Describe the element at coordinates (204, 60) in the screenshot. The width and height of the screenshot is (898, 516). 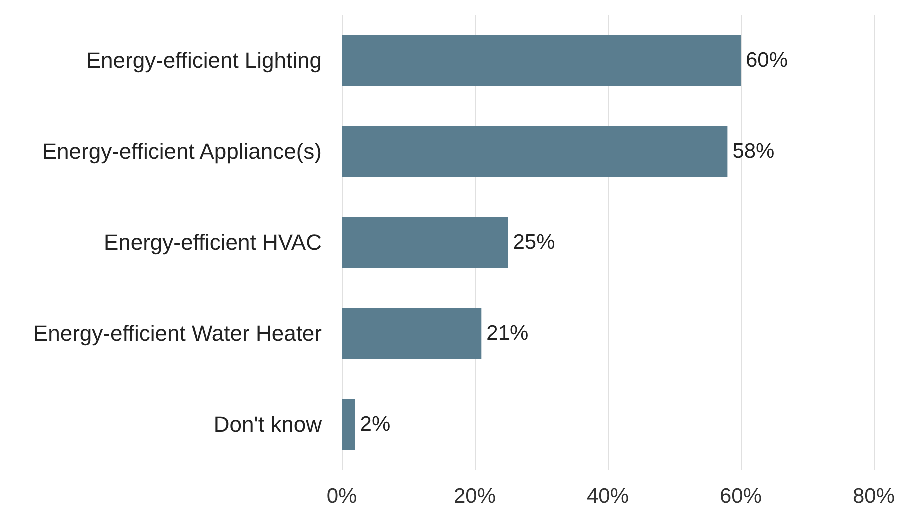
I see `y-tick-label: Energy-efficient Lighting` at that location.